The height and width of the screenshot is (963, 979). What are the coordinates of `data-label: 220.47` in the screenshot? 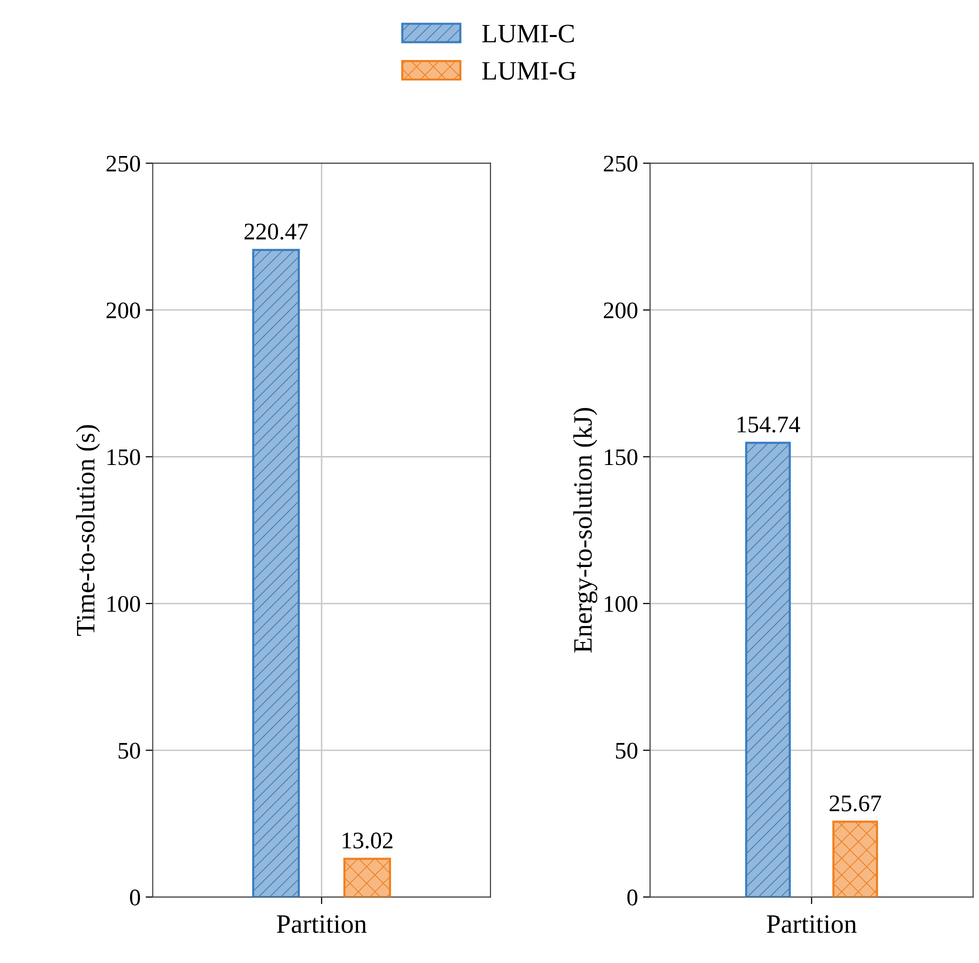 It's located at (276, 232).